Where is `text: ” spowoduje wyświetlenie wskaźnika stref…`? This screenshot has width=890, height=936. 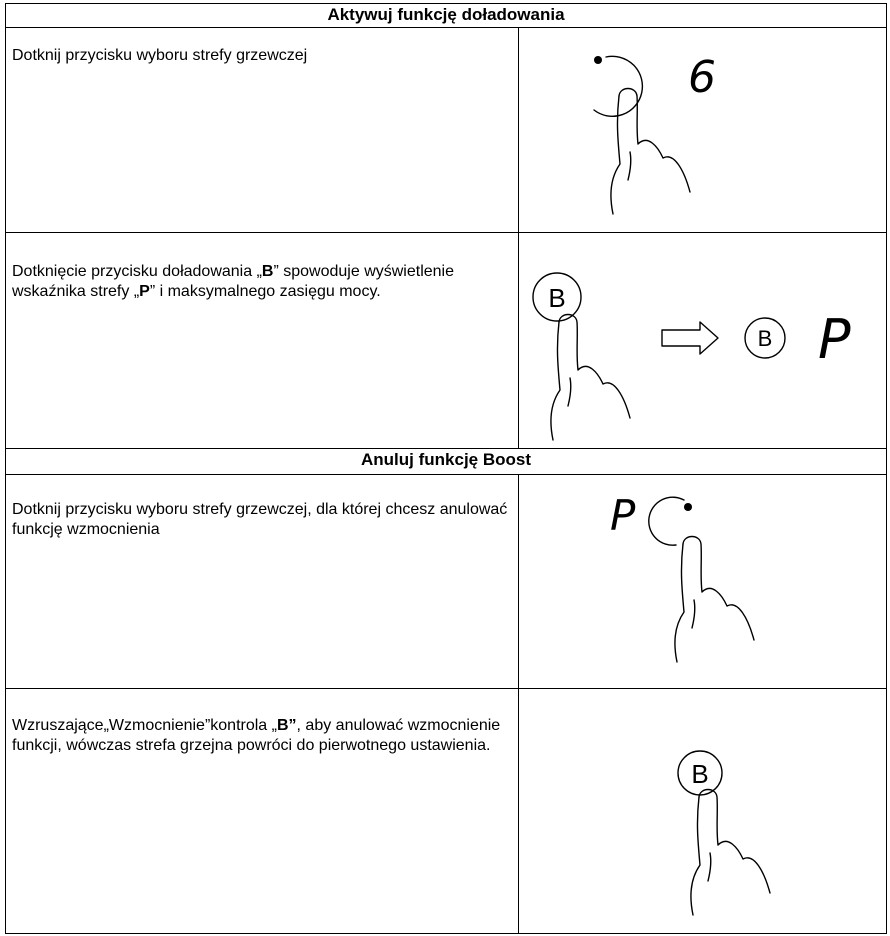 text: ” spowoduje wyświetlenie wskaźnika stref… is located at coordinates (233, 281).